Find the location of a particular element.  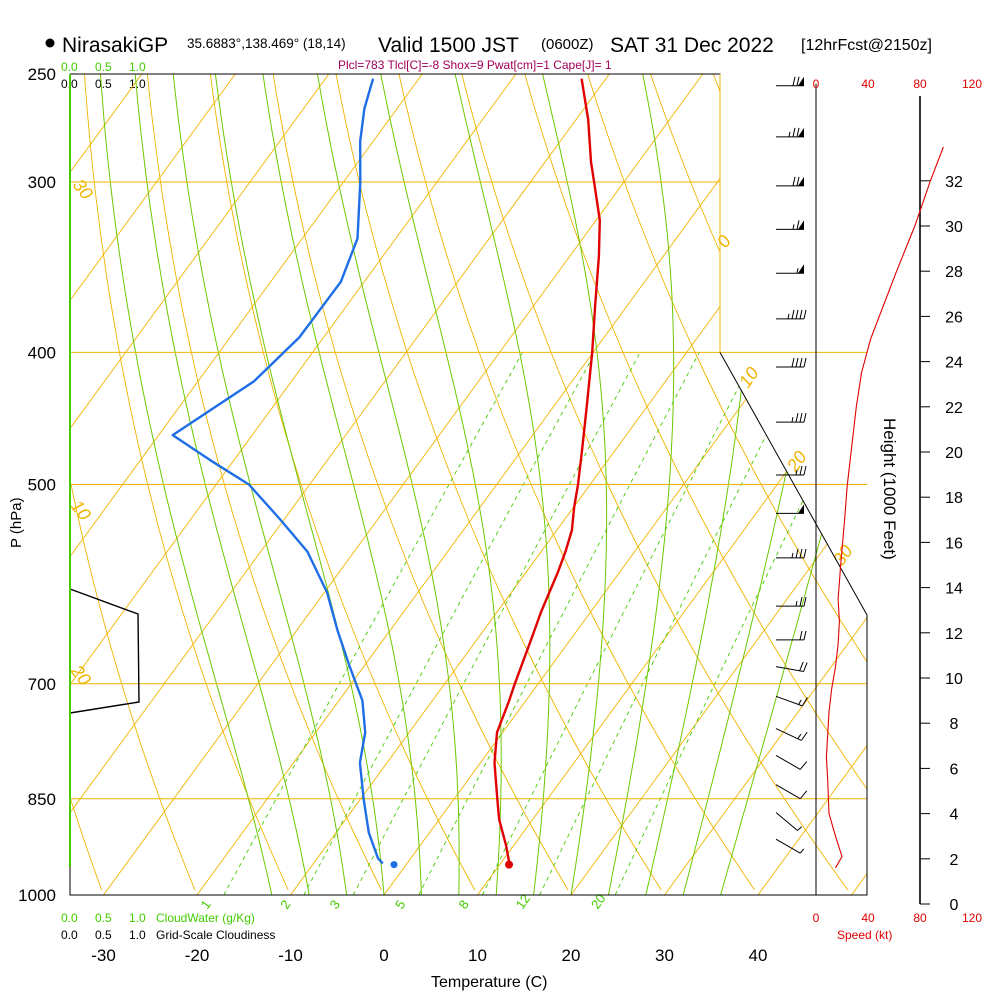

cw-tick-top: 1.0 is located at coordinates (137, 67).